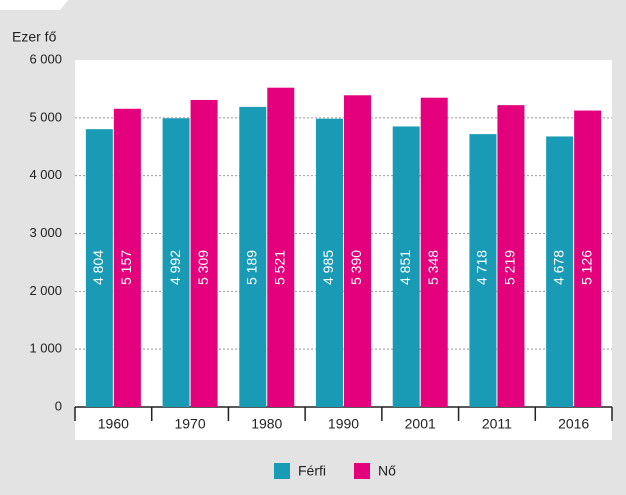 The image size is (626, 495). Describe the element at coordinates (266, 424) in the screenshot. I see `x-tick-label: 1980` at that location.